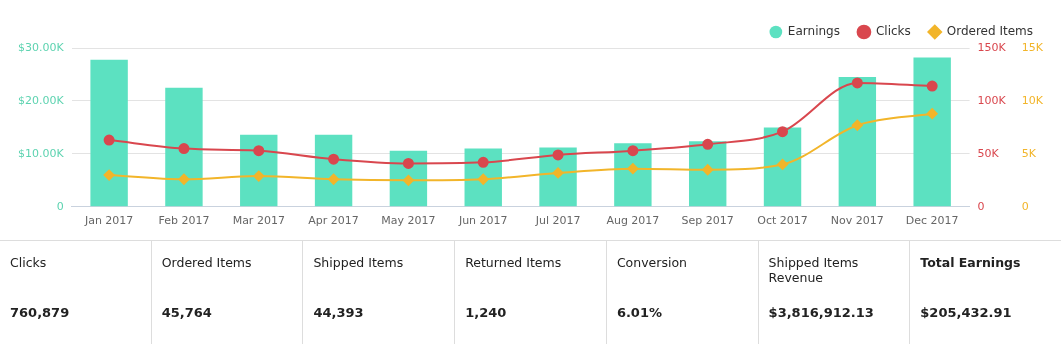 Image resolution: width=1061 pixels, height=344 pixels. What do you see at coordinates (41, 100) in the screenshot?
I see `y-tick-label: $20.00K` at bounding box center [41, 100].